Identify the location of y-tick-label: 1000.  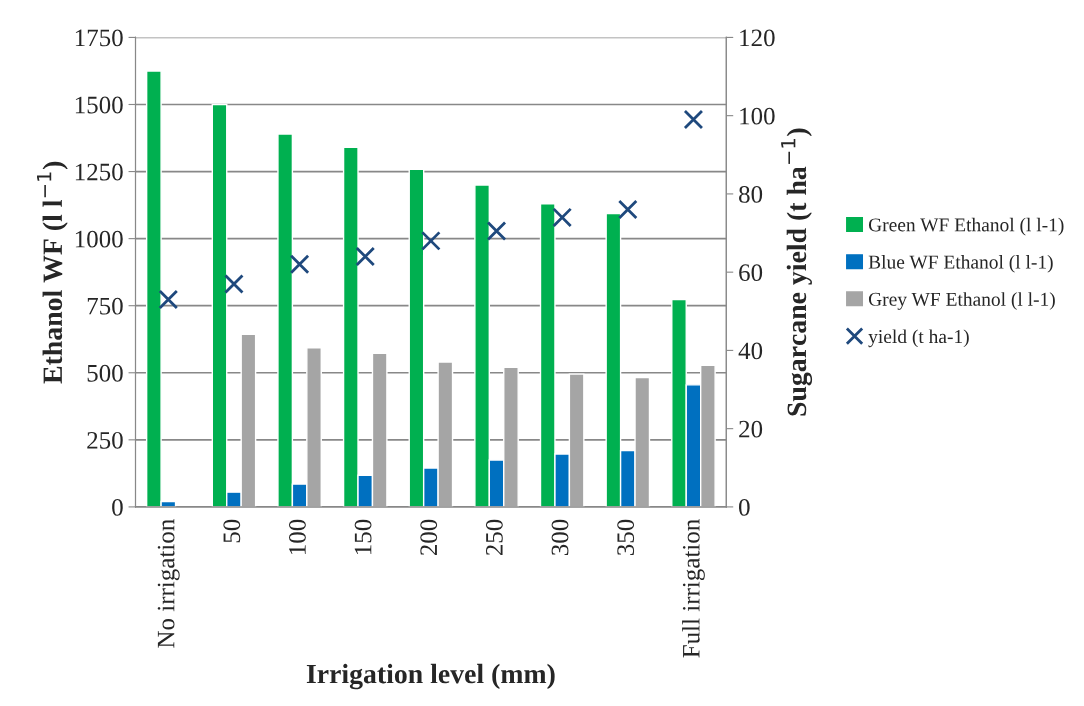
(99, 239).